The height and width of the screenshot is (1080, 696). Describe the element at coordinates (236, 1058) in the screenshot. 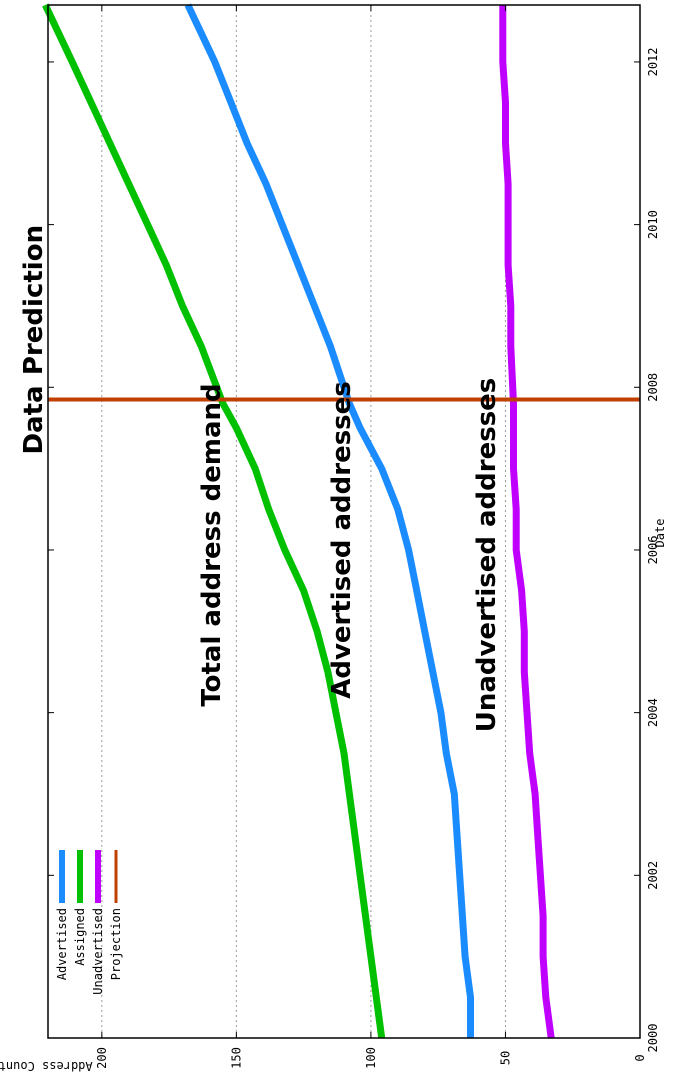

I see `y-tick-label-150: 150` at that location.